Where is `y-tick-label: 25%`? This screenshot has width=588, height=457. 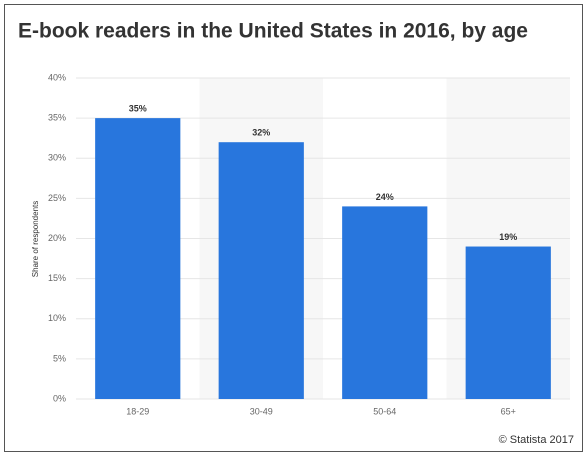
y-tick-label: 25% is located at coordinates (57, 198).